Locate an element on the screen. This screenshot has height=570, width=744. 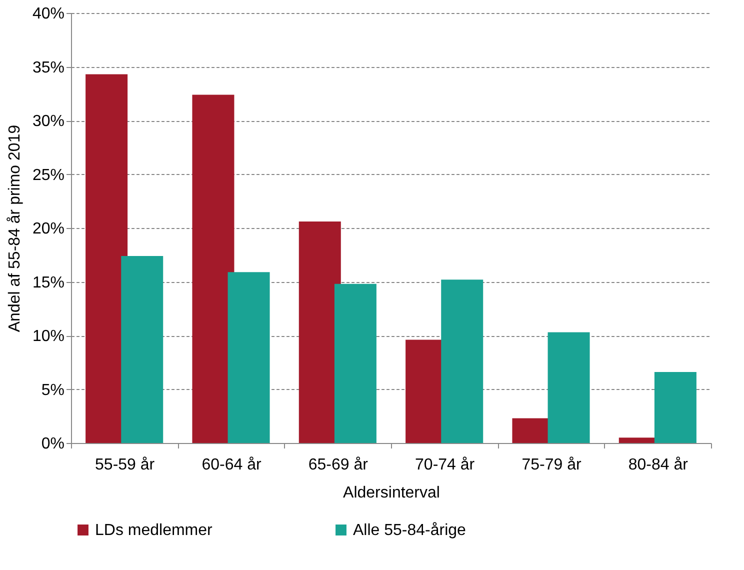
legend-label: Alle 55-84-årige is located at coordinates (409, 530).